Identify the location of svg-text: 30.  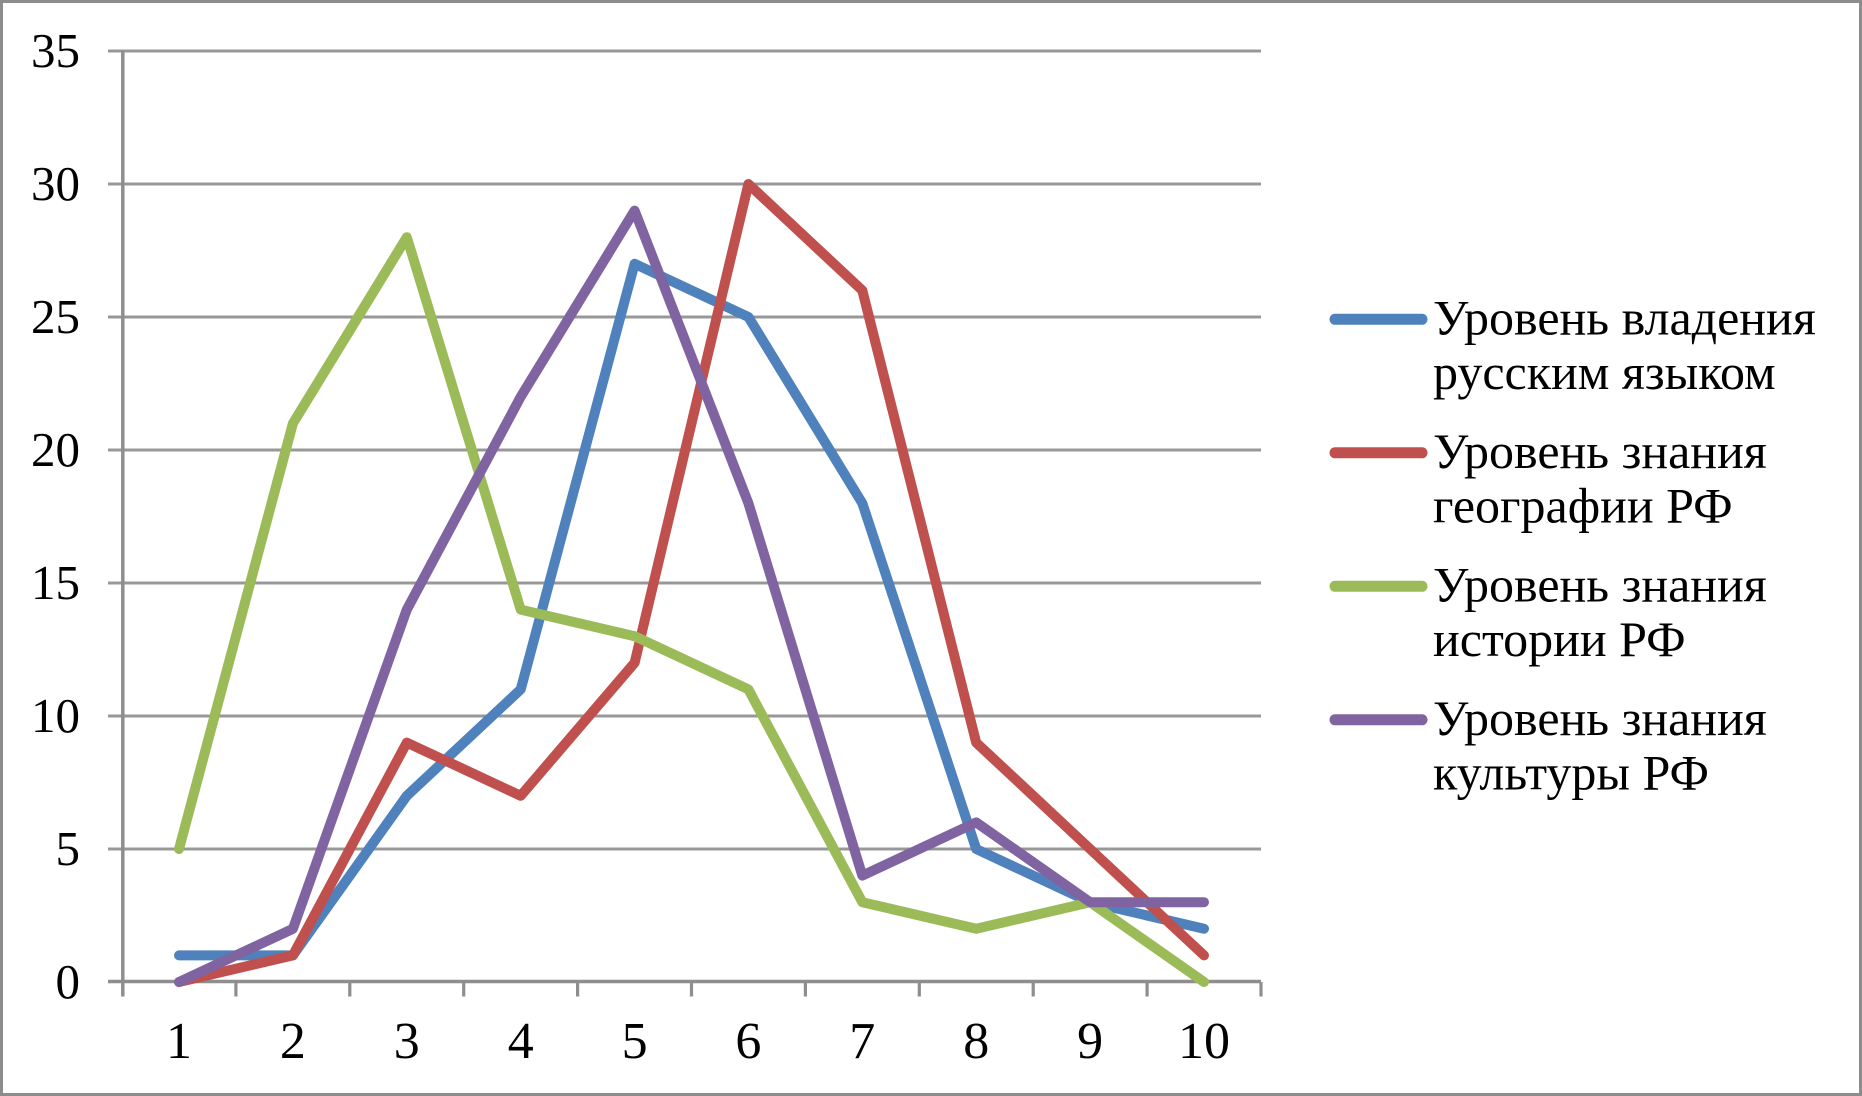
(55, 183).